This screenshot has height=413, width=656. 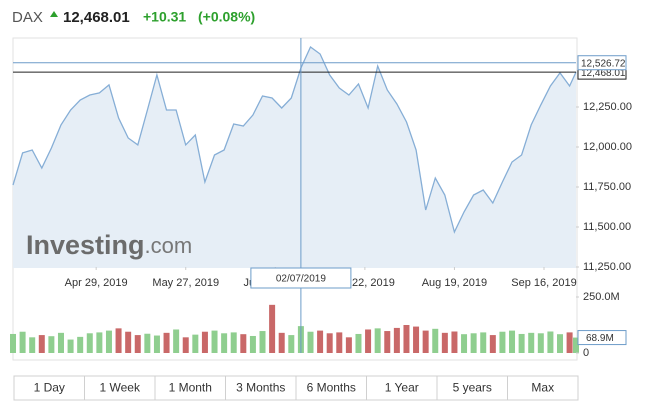 I want to click on last-price-label: 12,468.01, so click(x=603, y=73).